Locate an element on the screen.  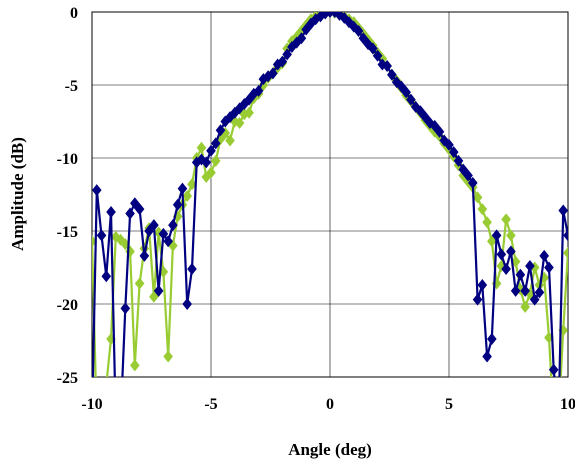
y-tick-label: -25 is located at coordinates (67, 378).